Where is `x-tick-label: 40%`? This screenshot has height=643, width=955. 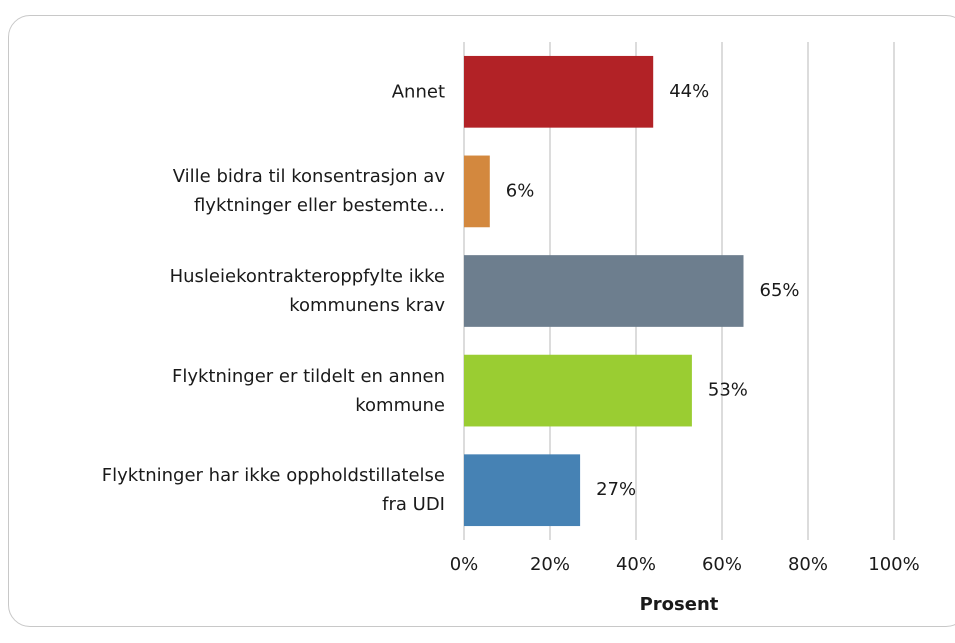 x-tick-label: 40% is located at coordinates (636, 564).